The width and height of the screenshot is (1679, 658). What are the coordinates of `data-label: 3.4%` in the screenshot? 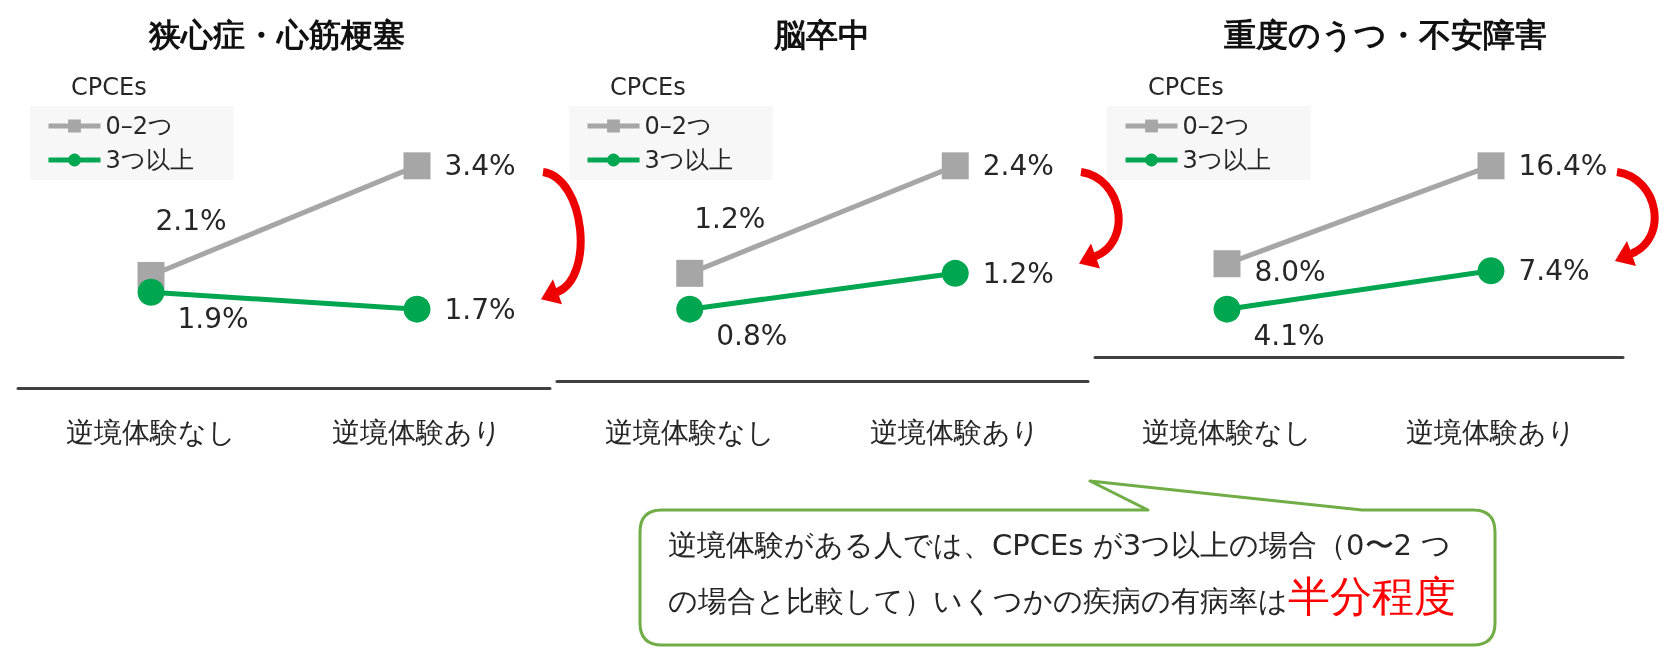 It's located at (480, 166).